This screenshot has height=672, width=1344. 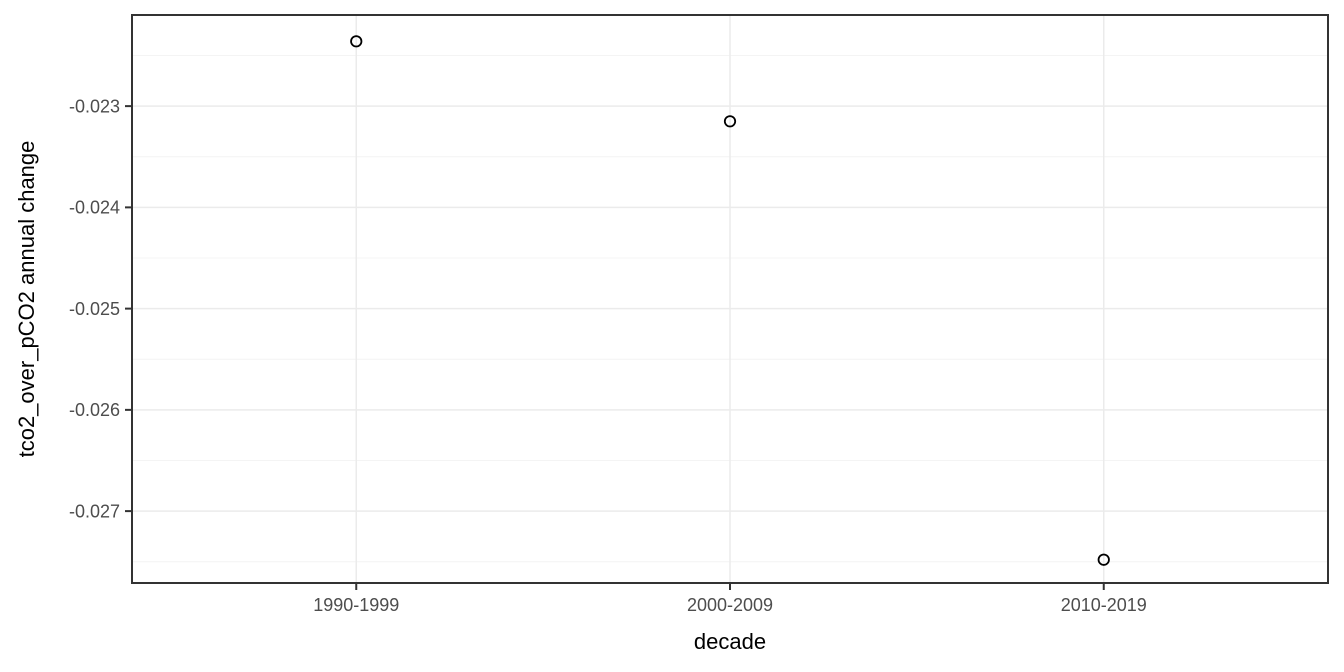 What do you see at coordinates (94, 309) in the screenshot?
I see `y-tick-label: -0.025` at bounding box center [94, 309].